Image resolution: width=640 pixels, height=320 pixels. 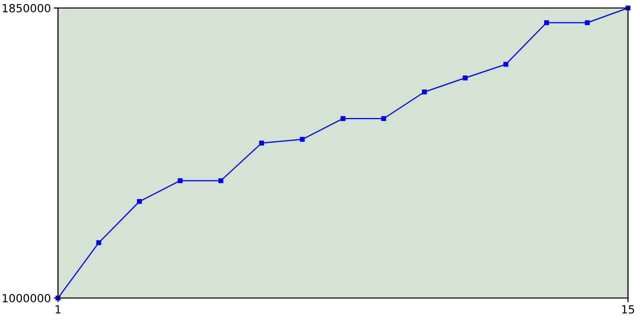 I want to click on x-tick-label: 1, so click(x=58, y=309).